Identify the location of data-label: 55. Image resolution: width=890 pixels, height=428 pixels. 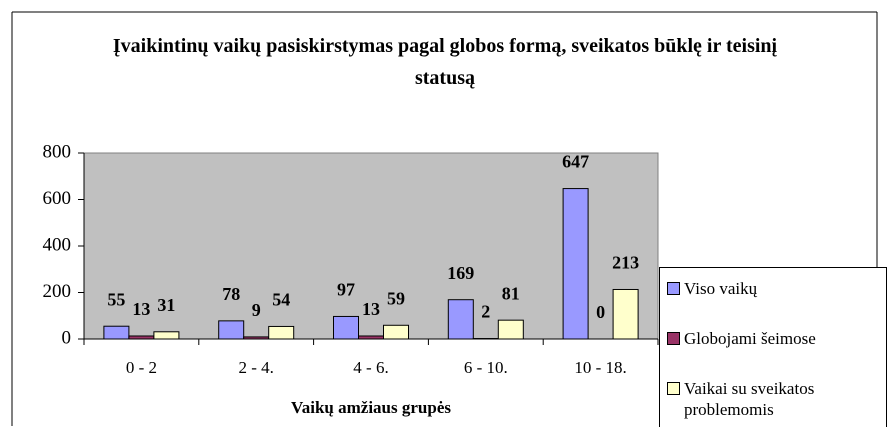
(116, 299).